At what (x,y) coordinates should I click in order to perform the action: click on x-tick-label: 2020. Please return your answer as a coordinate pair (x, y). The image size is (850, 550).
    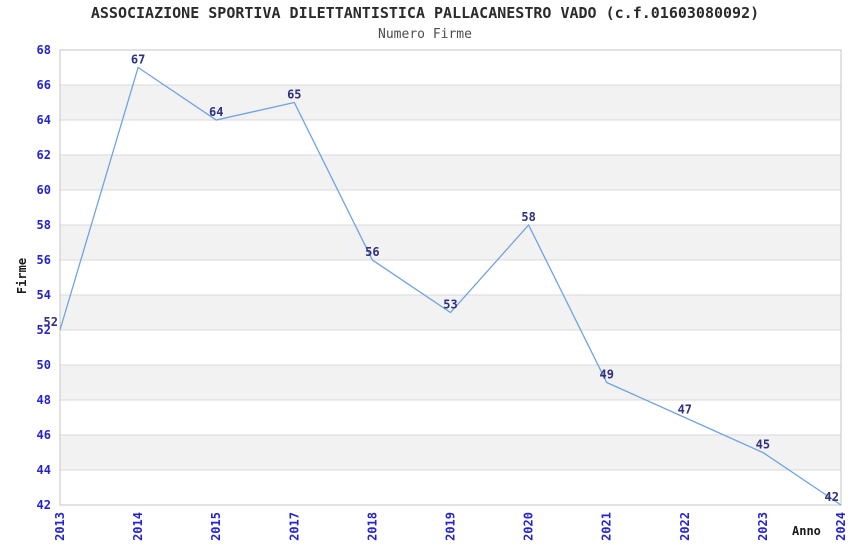
    Looking at the image, I should click on (529, 526).